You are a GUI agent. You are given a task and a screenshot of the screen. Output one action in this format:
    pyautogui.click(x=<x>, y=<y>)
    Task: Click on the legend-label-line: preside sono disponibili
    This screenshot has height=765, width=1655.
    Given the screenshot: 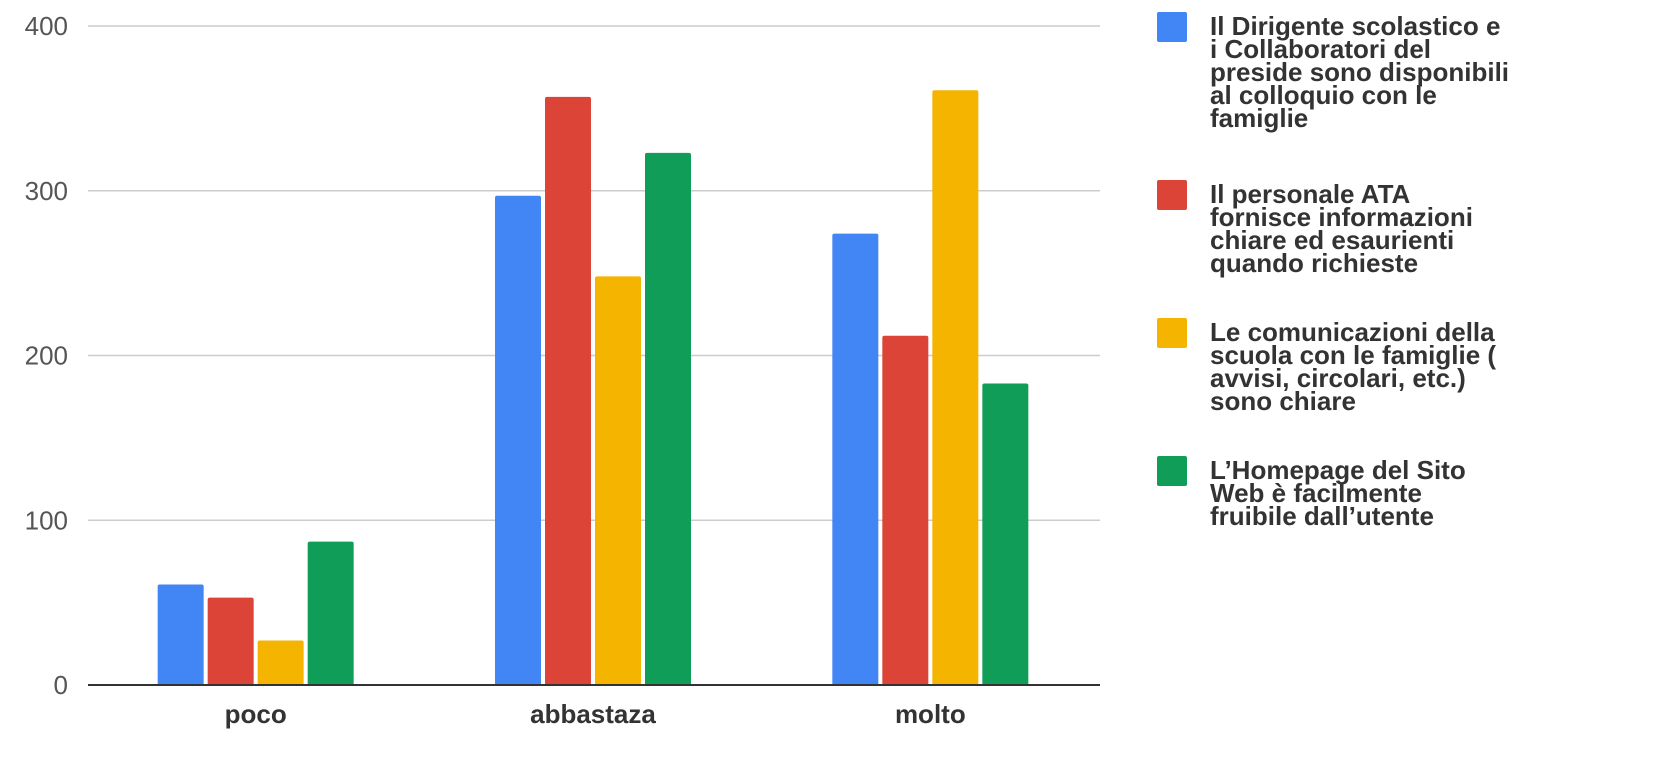 What is the action you would take?
    pyautogui.click(x=1359, y=72)
    